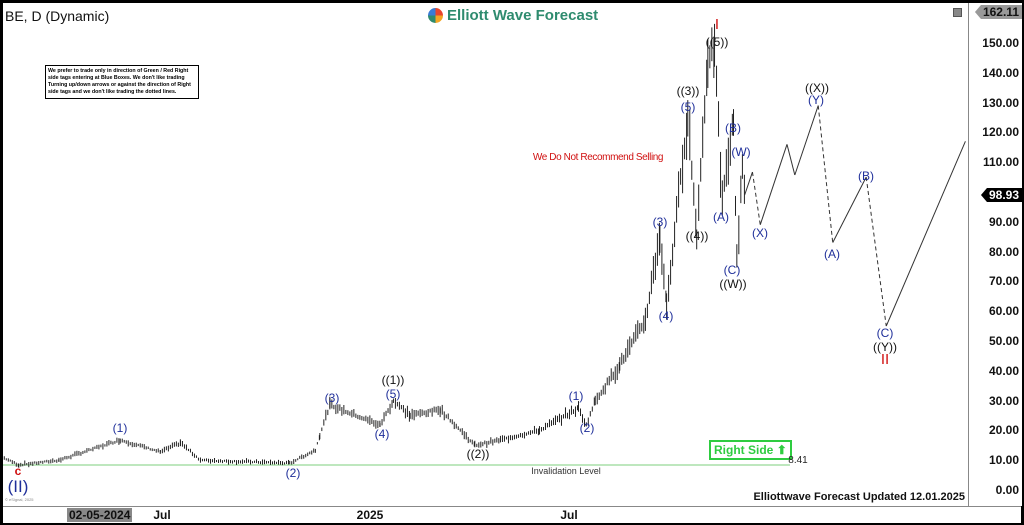 The width and height of the screenshot is (1024, 525). Describe the element at coordinates (781, 450) in the screenshot. I see `arrow-up-icon: ⬆` at that location.